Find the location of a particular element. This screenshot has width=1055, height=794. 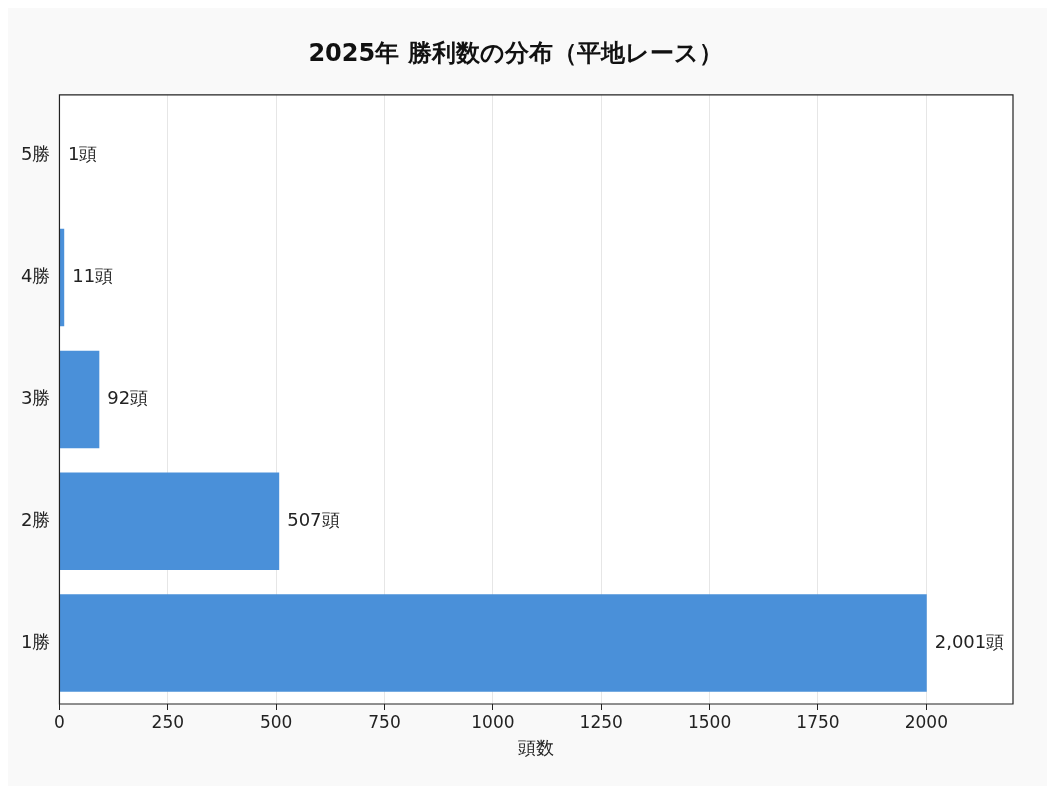

x-tick-label: 1250 is located at coordinates (601, 721).